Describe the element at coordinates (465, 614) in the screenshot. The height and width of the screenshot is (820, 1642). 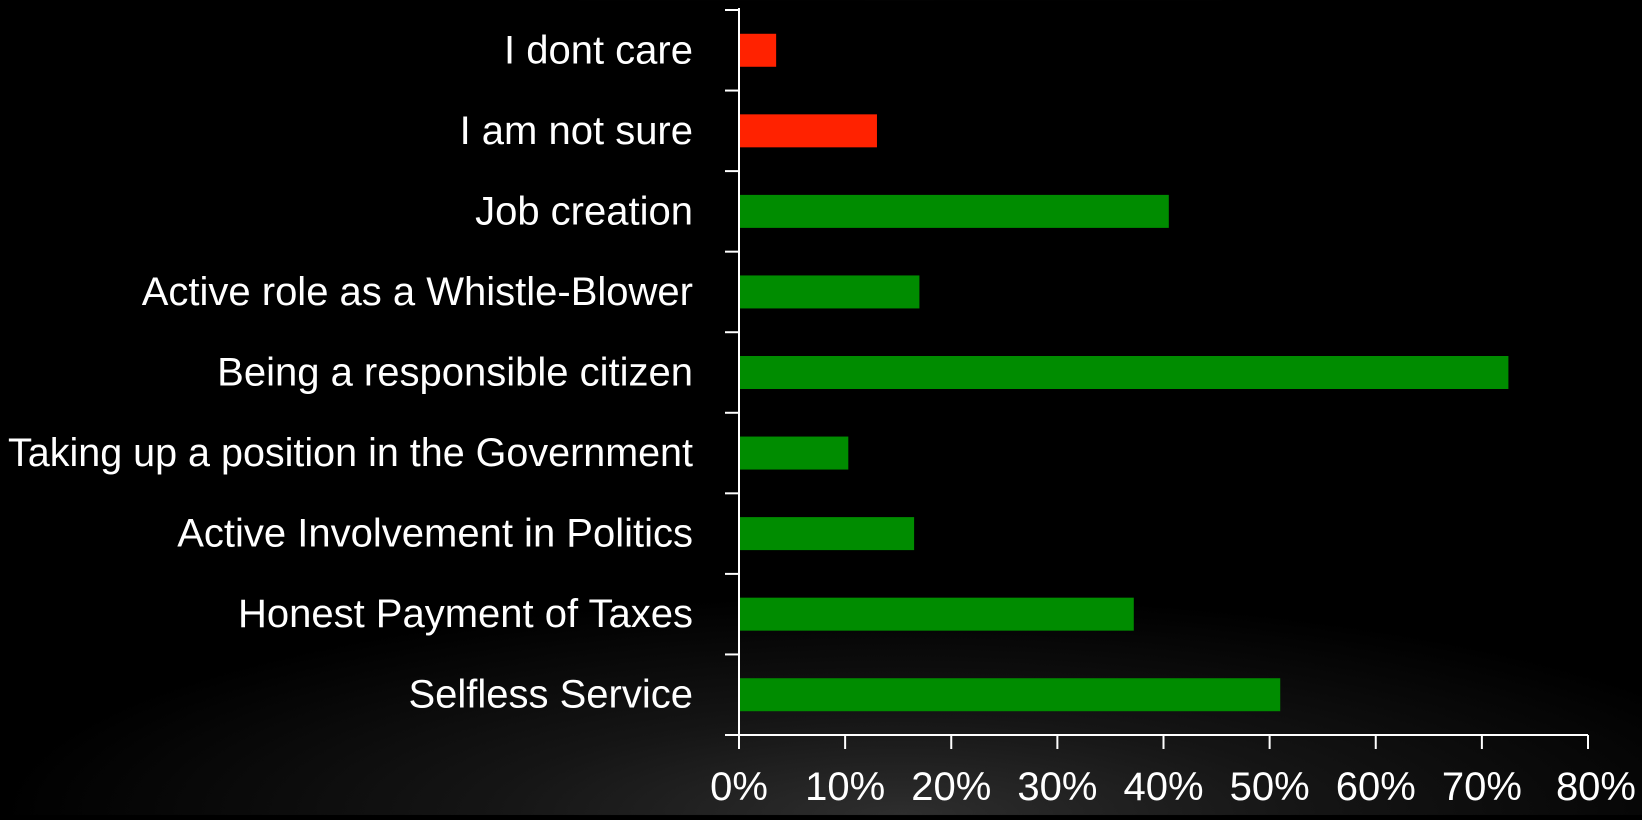
I see `category-label: Honest Payment of Taxes` at that location.